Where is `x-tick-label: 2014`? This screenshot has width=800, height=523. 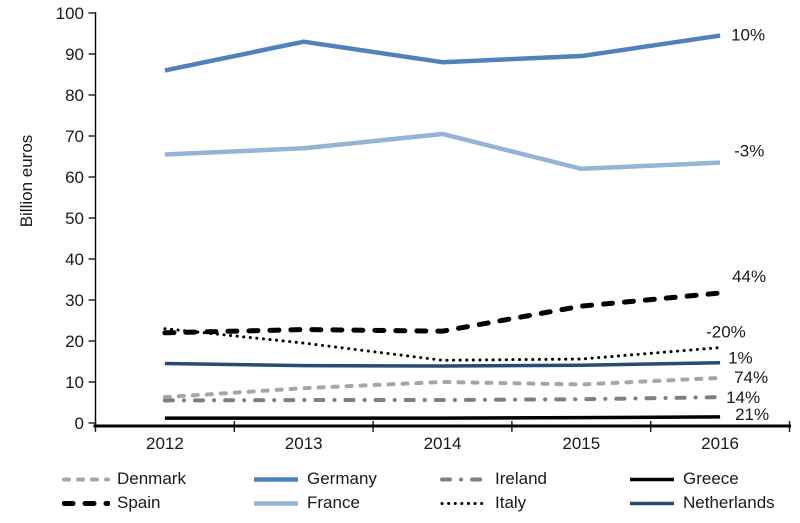 x-tick-label: 2014 is located at coordinates (443, 443).